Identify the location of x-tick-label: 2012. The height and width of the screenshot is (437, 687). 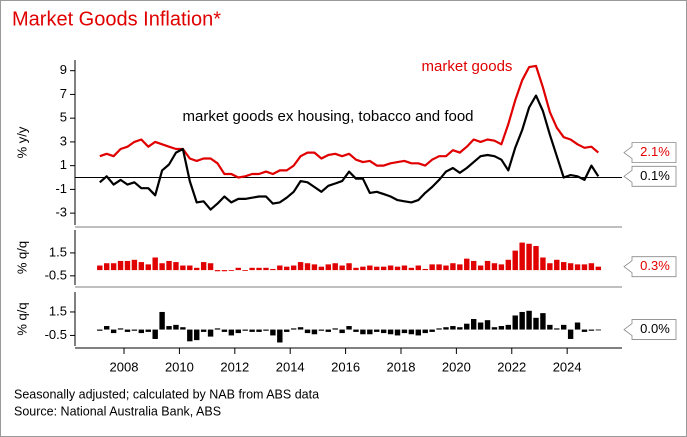
(234, 366).